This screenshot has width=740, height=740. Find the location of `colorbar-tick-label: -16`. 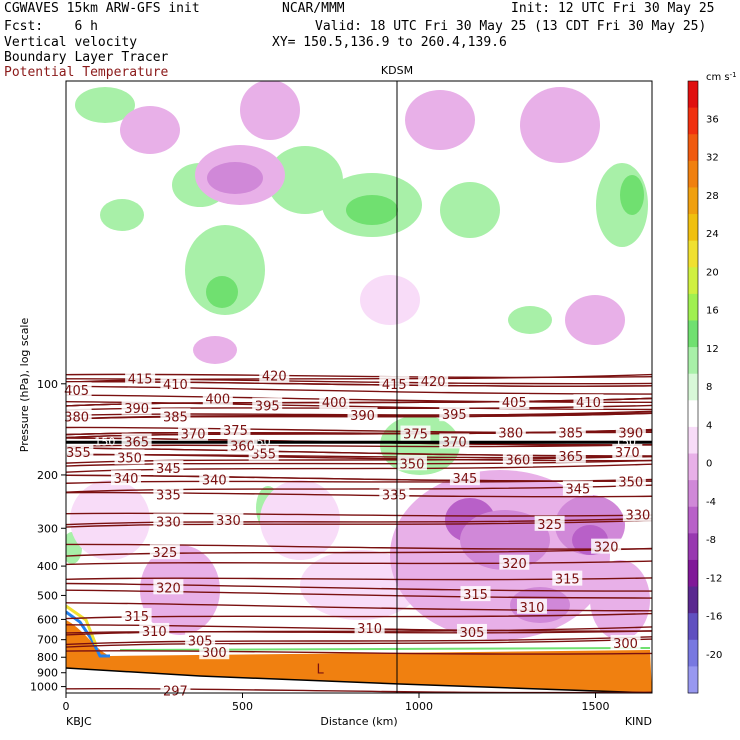

colorbar-tick-label: -16 is located at coordinates (714, 617).